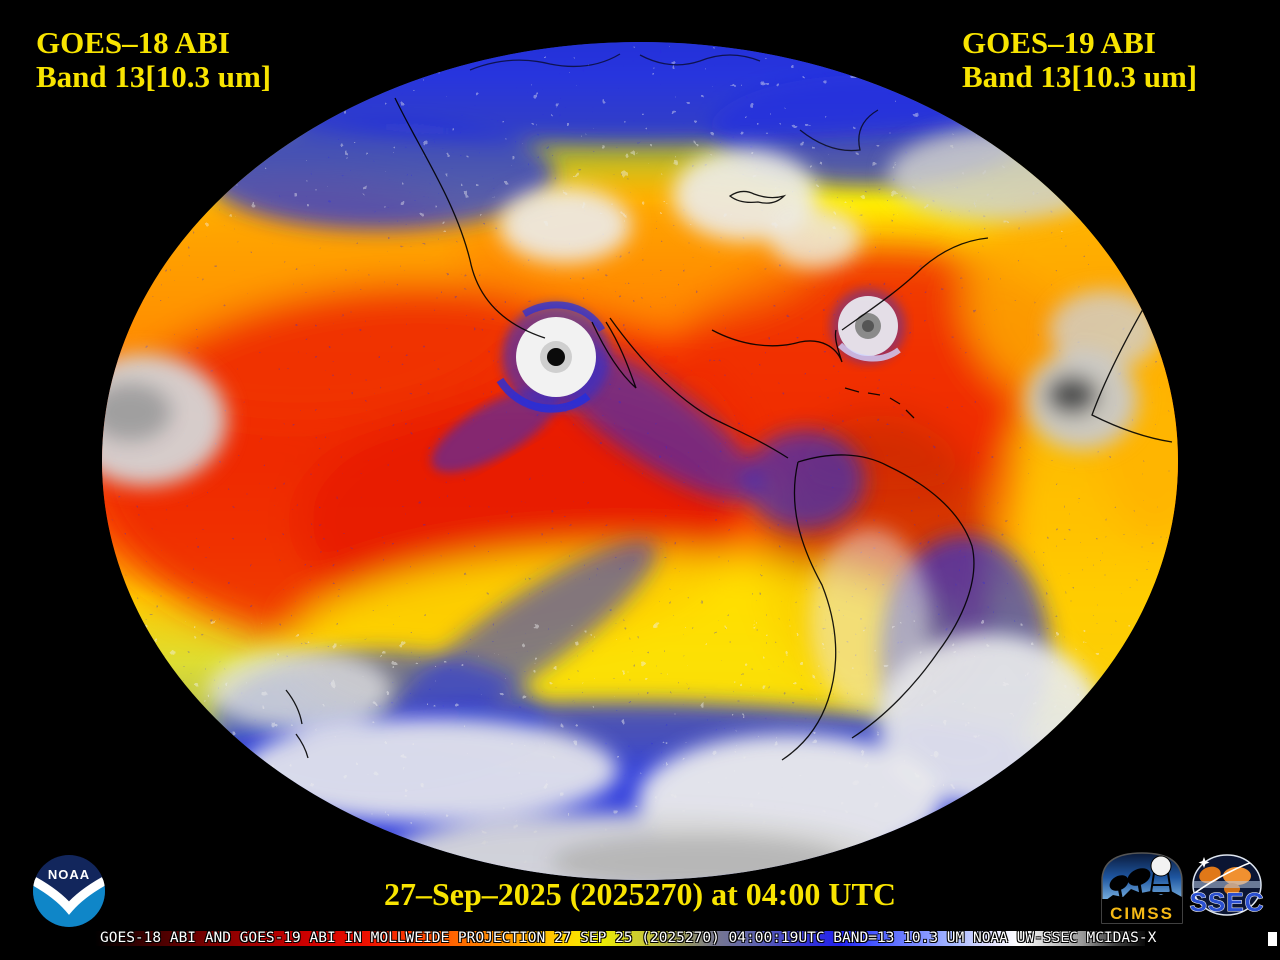  What do you see at coordinates (1161, 866) in the screenshot?
I see `cimss-watertower-icon` at bounding box center [1161, 866].